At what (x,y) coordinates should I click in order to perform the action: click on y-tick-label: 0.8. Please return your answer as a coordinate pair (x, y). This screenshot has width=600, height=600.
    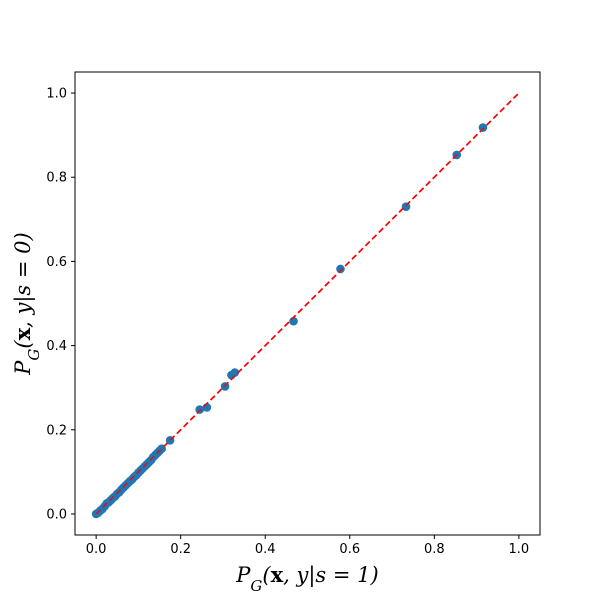
    Looking at the image, I should click on (56, 178).